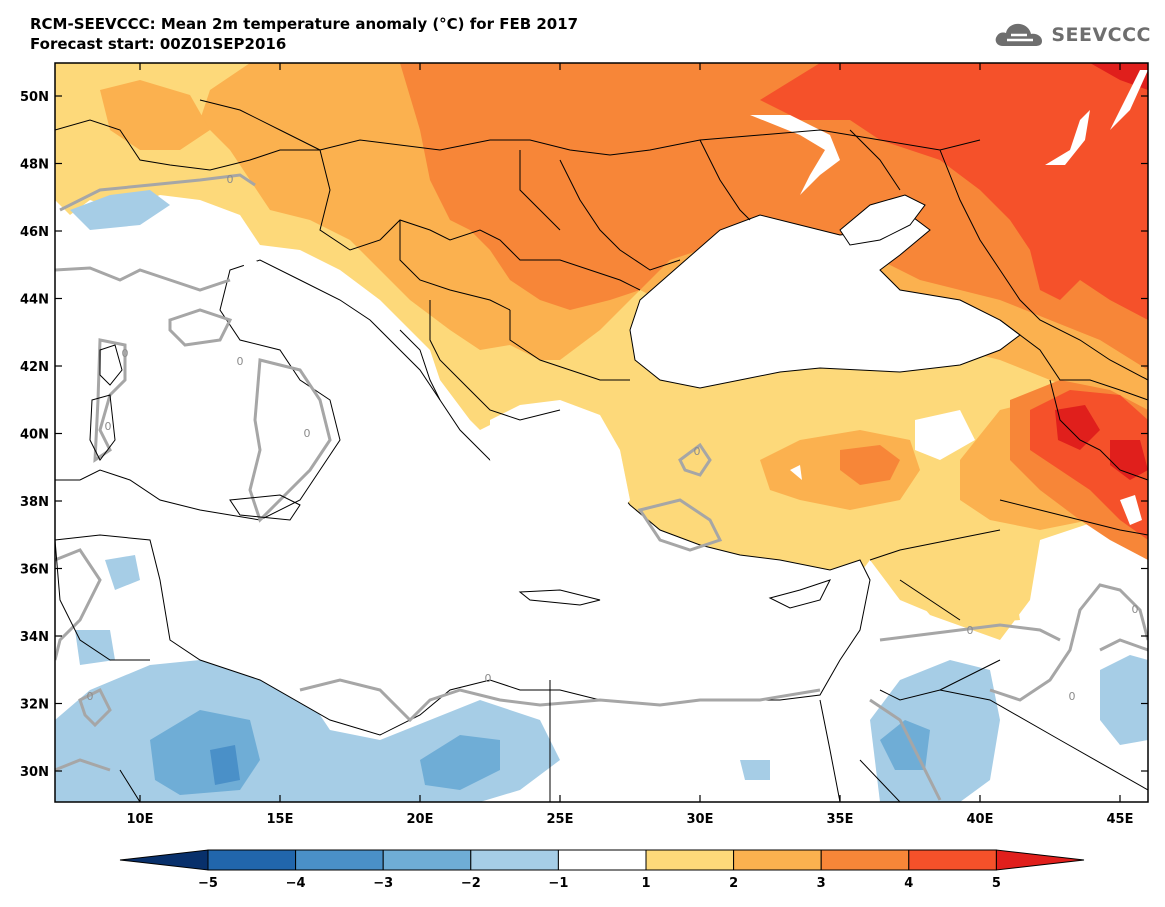 This screenshot has height=907, width=1165. I want to click on logo-text: SEEVCCC, so click(1101, 35).